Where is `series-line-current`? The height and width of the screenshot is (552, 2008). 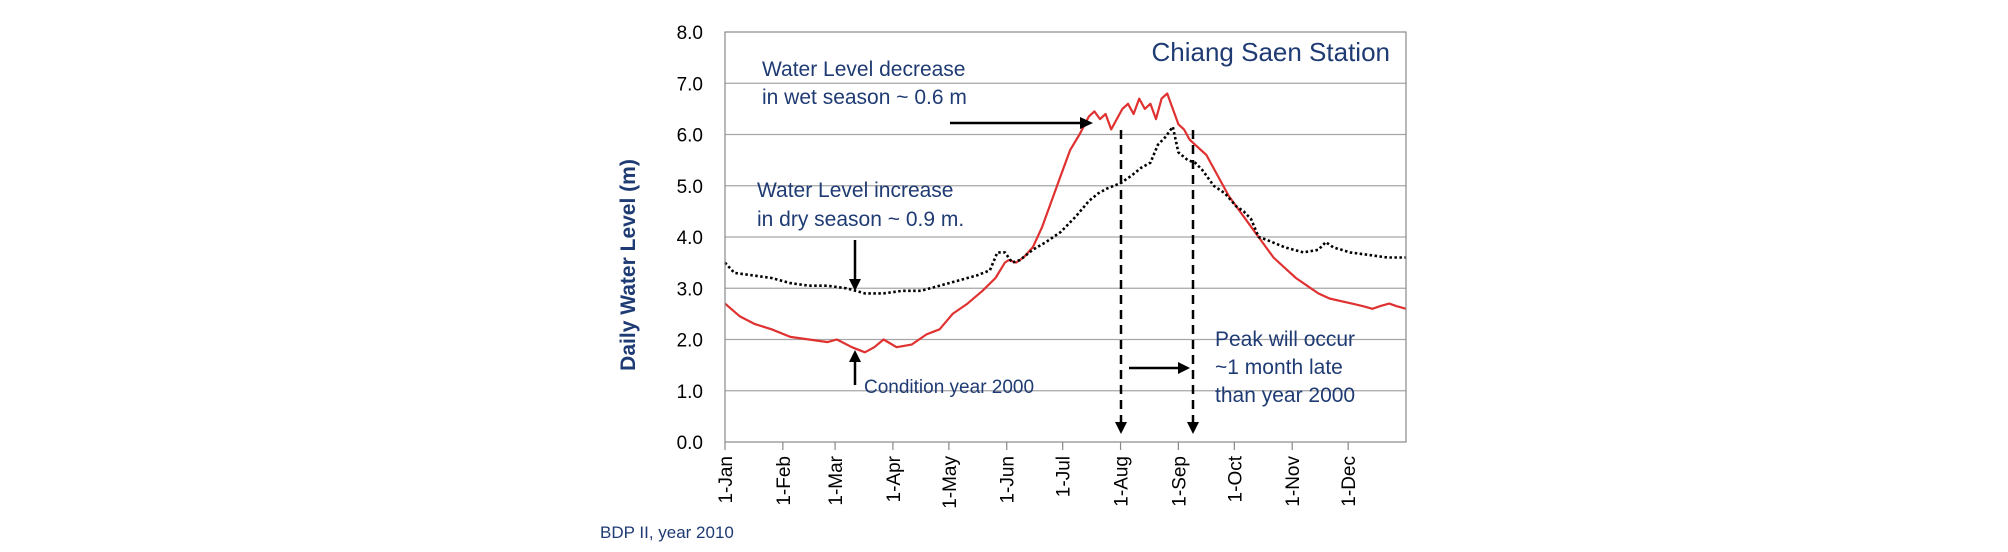
series-line-current is located at coordinates (1065, 210).